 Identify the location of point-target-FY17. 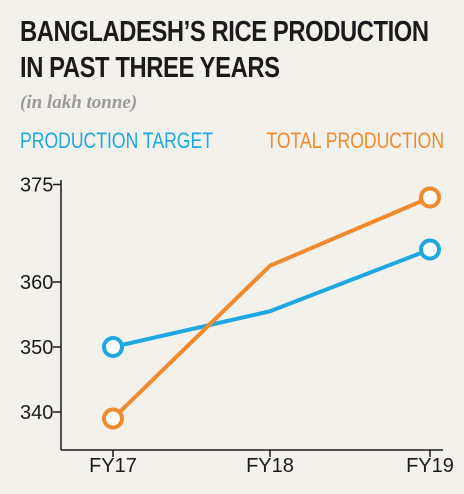
(113, 347).